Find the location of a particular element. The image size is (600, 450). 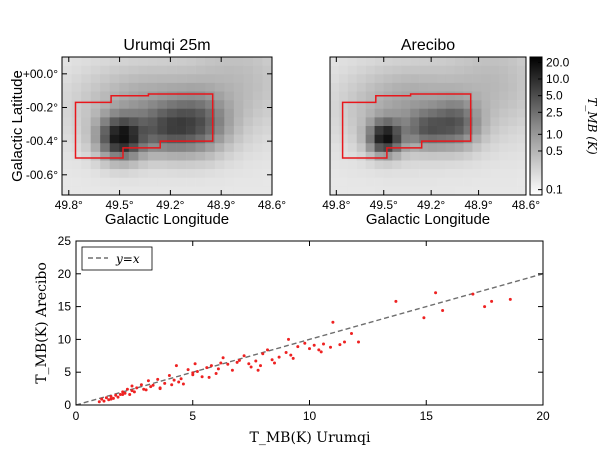

urumqi-map-y-tick-label: +00.0° is located at coordinates (40, 74).